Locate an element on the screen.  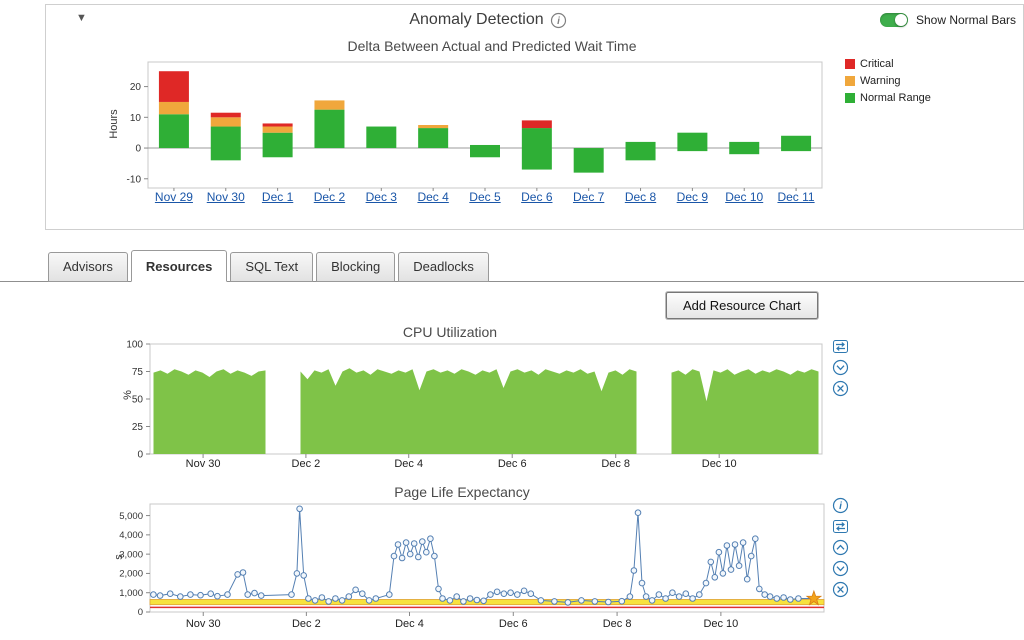
anomaly-date-link: Dec 1 is located at coordinates (277, 197).